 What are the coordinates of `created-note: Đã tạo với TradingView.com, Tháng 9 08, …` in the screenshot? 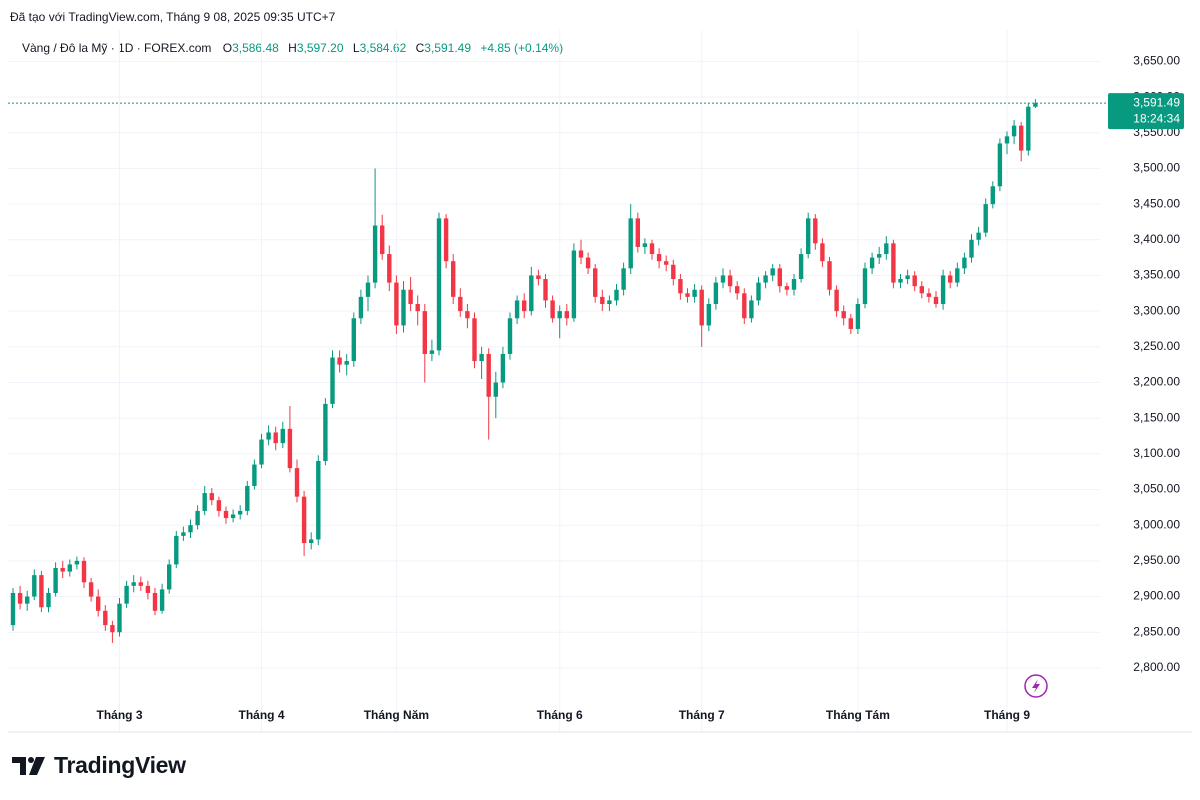 It's located at (173, 17).